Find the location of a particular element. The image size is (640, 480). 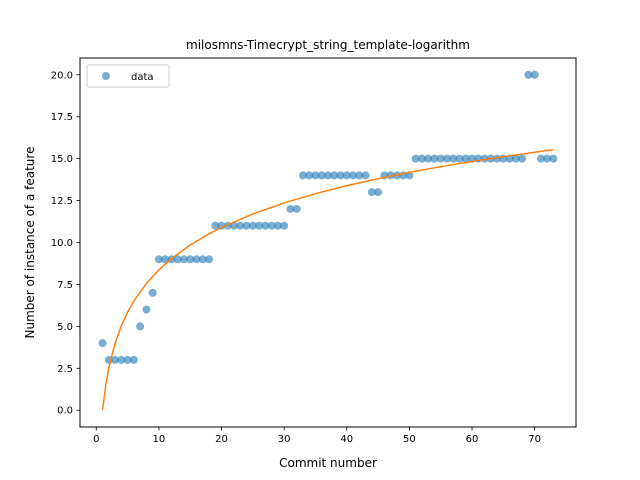

x-tick-label: 30 is located at coordinates (284, 439).